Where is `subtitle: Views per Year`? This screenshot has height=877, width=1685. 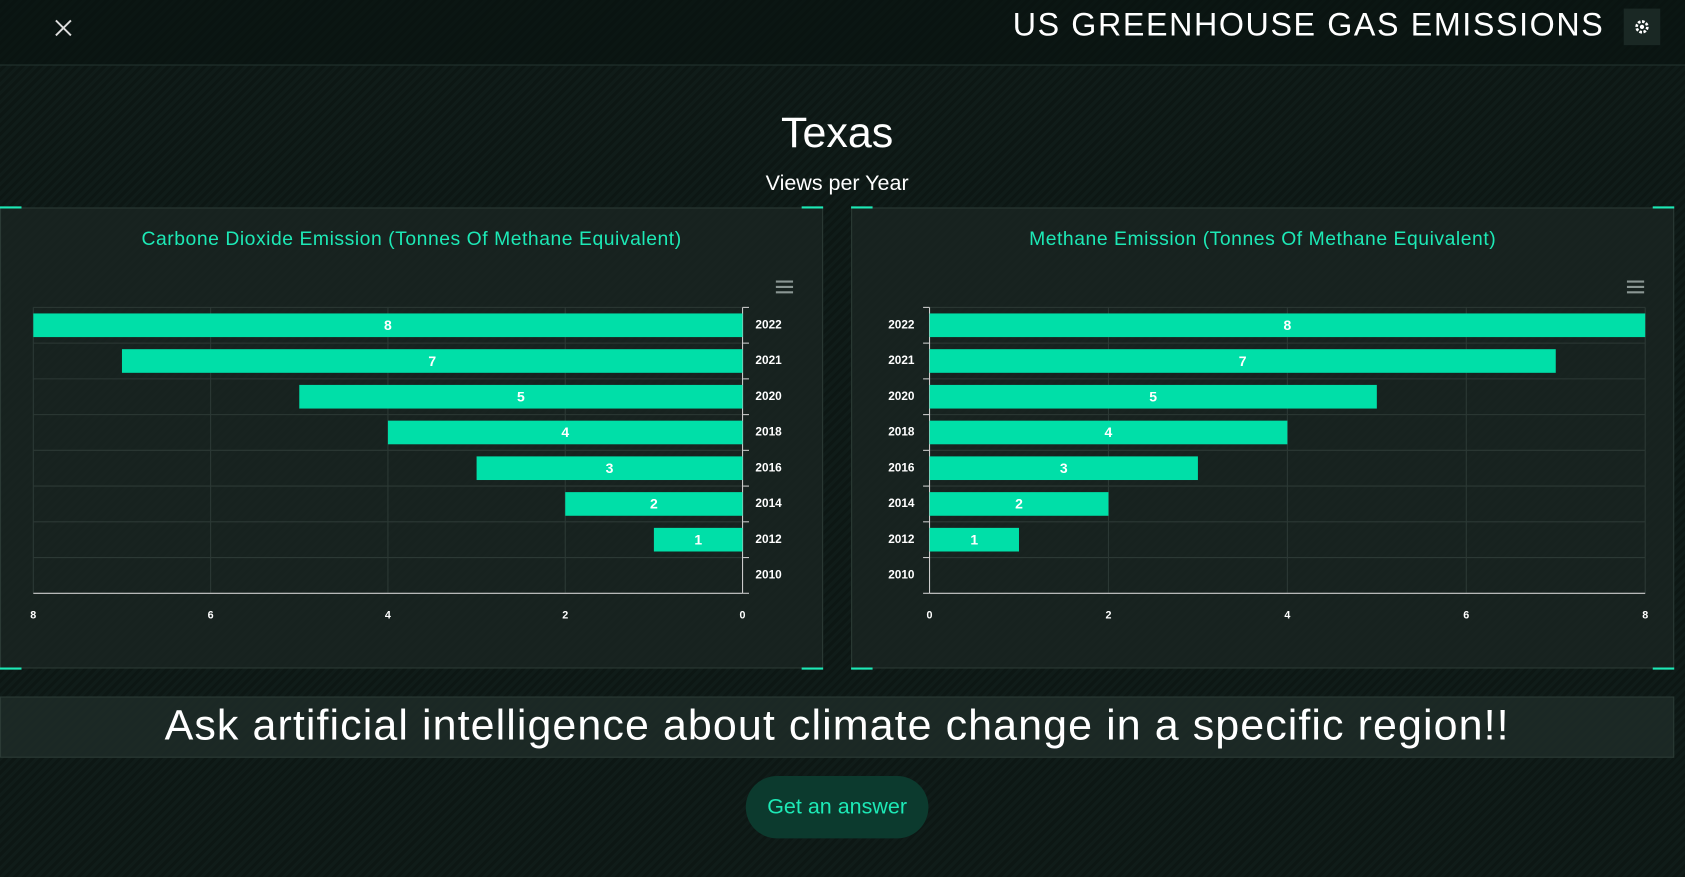
subtitle: Views per Year is located at coordinates (837, 183).